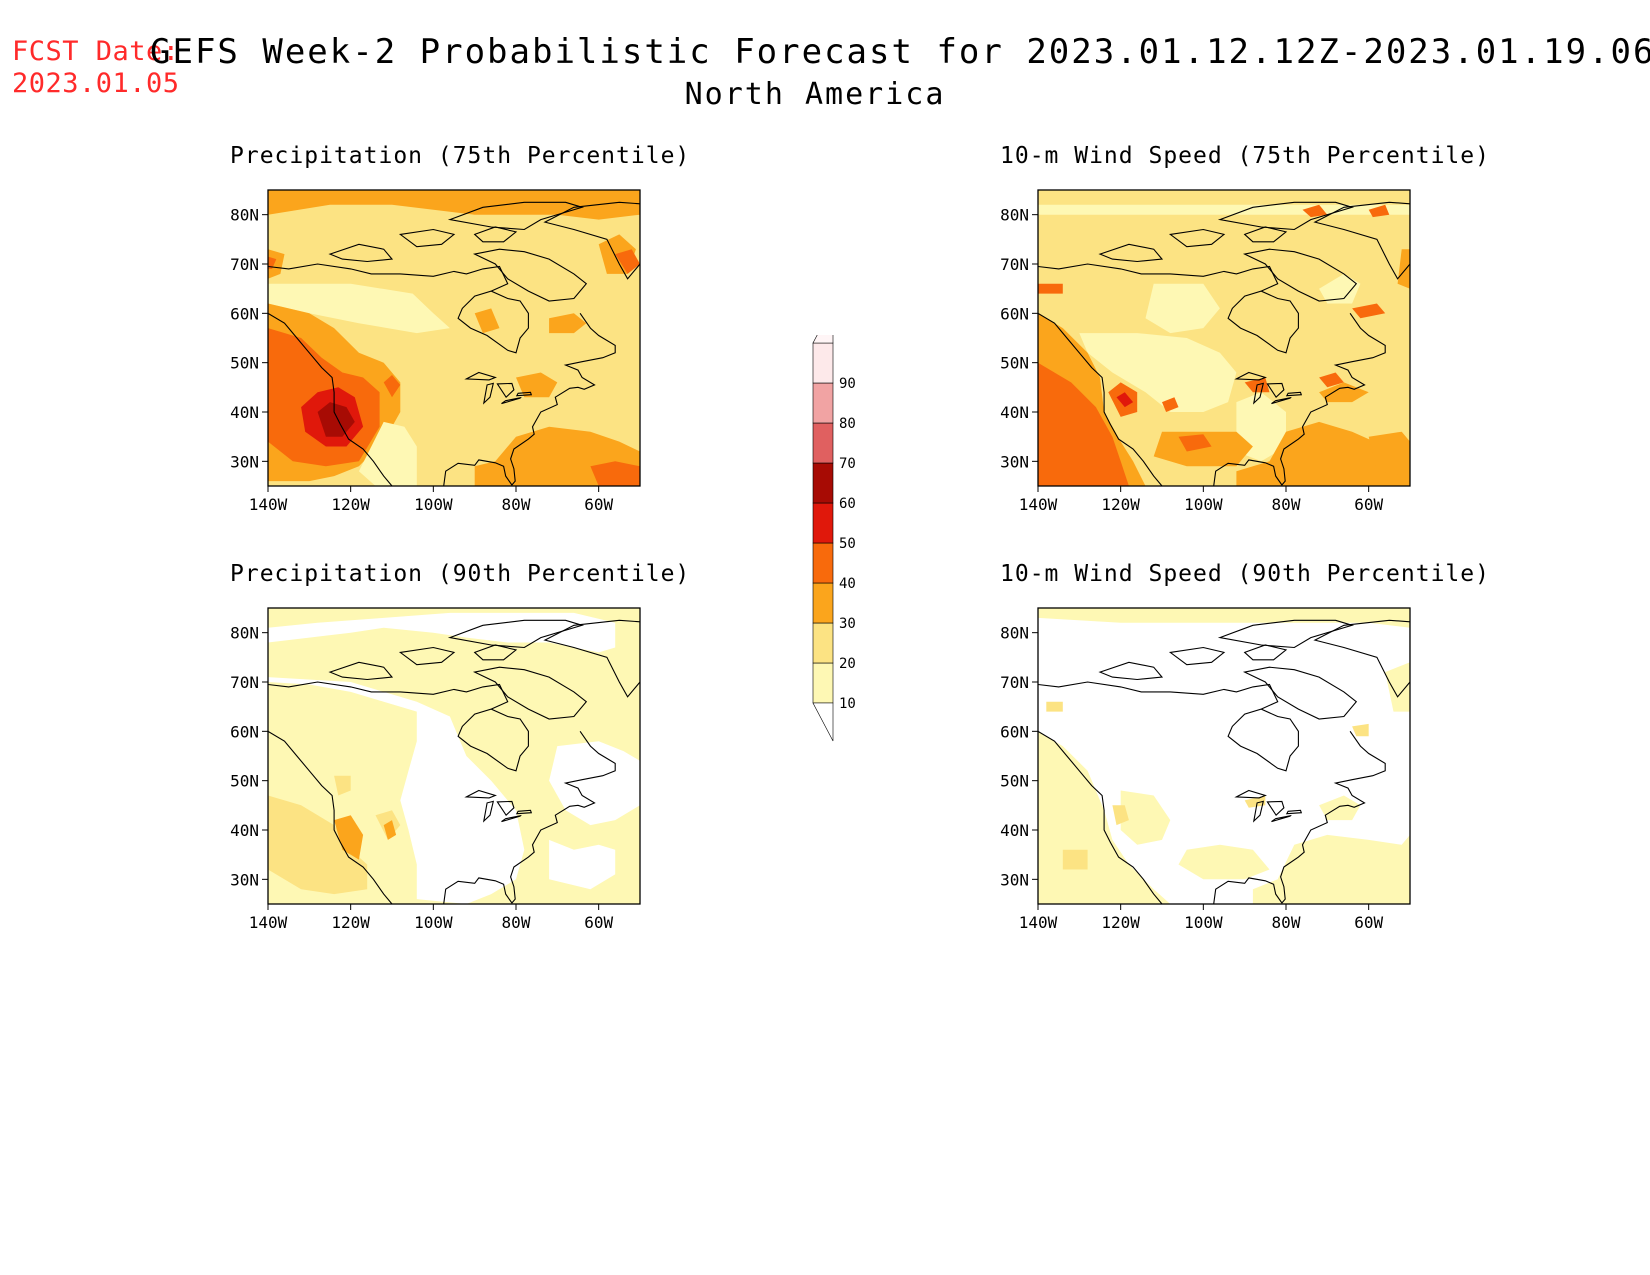 The image size is (1650, 1275). I want to click on colorbar-extension-top, so click(823, 339).